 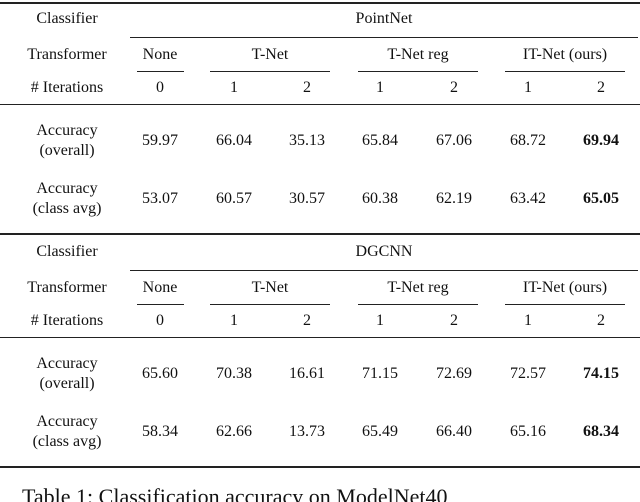 What do you see at coordinates (234, 140) in the screenshot?
I see `cell: 66.04` at bounding box center [234, 140].